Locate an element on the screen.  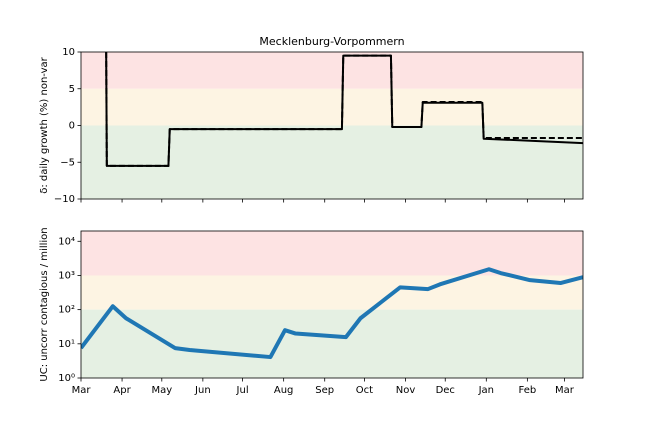
y-tick-label: 10⁰ is located at coordinates (66, 378).